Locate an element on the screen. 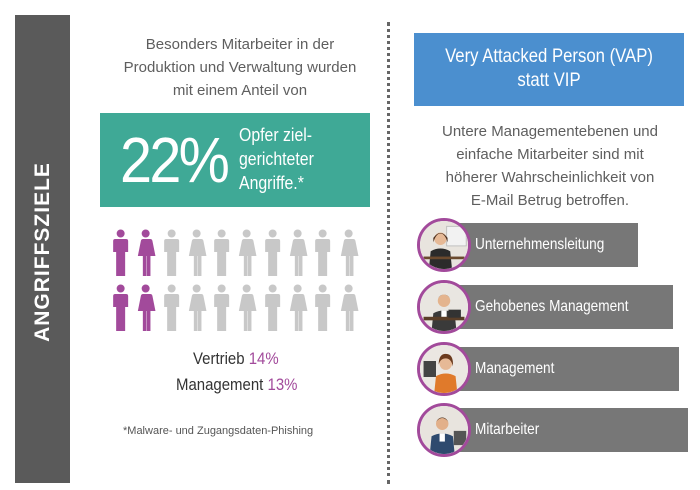 The height and width of the screenshot is (490, 700). level-bar-executive: Unternehmensleitung is located at coordinates (541, 245).